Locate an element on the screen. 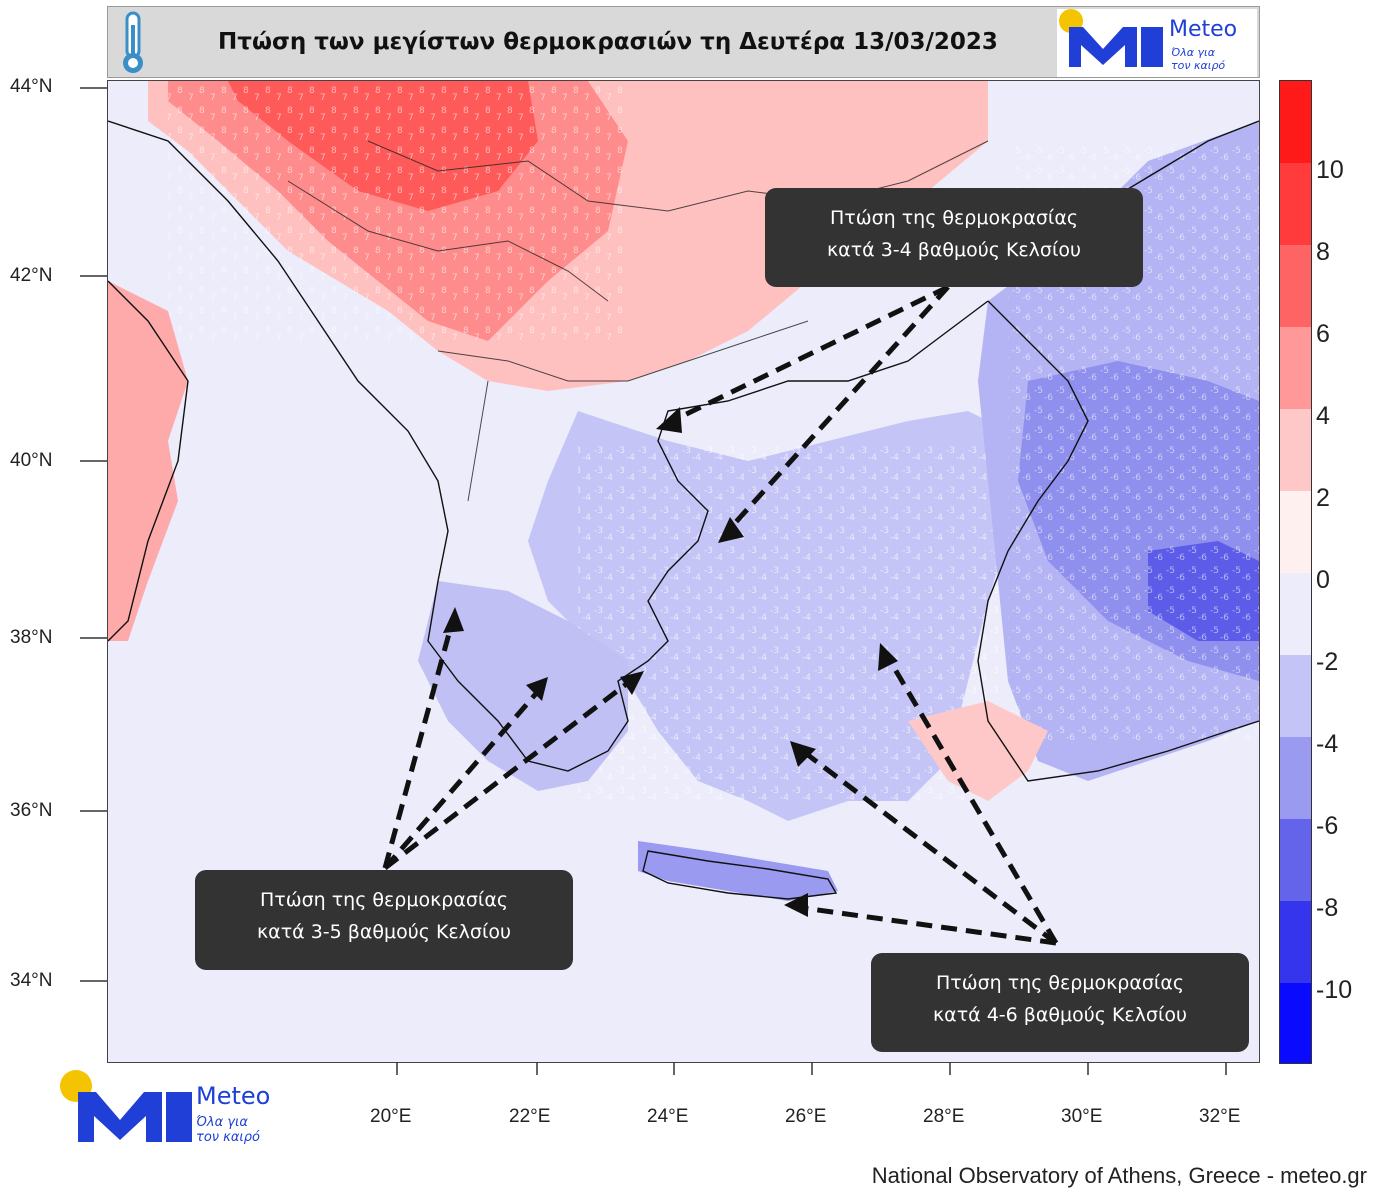  warm-region-italy is located at coordinates (148, 461).